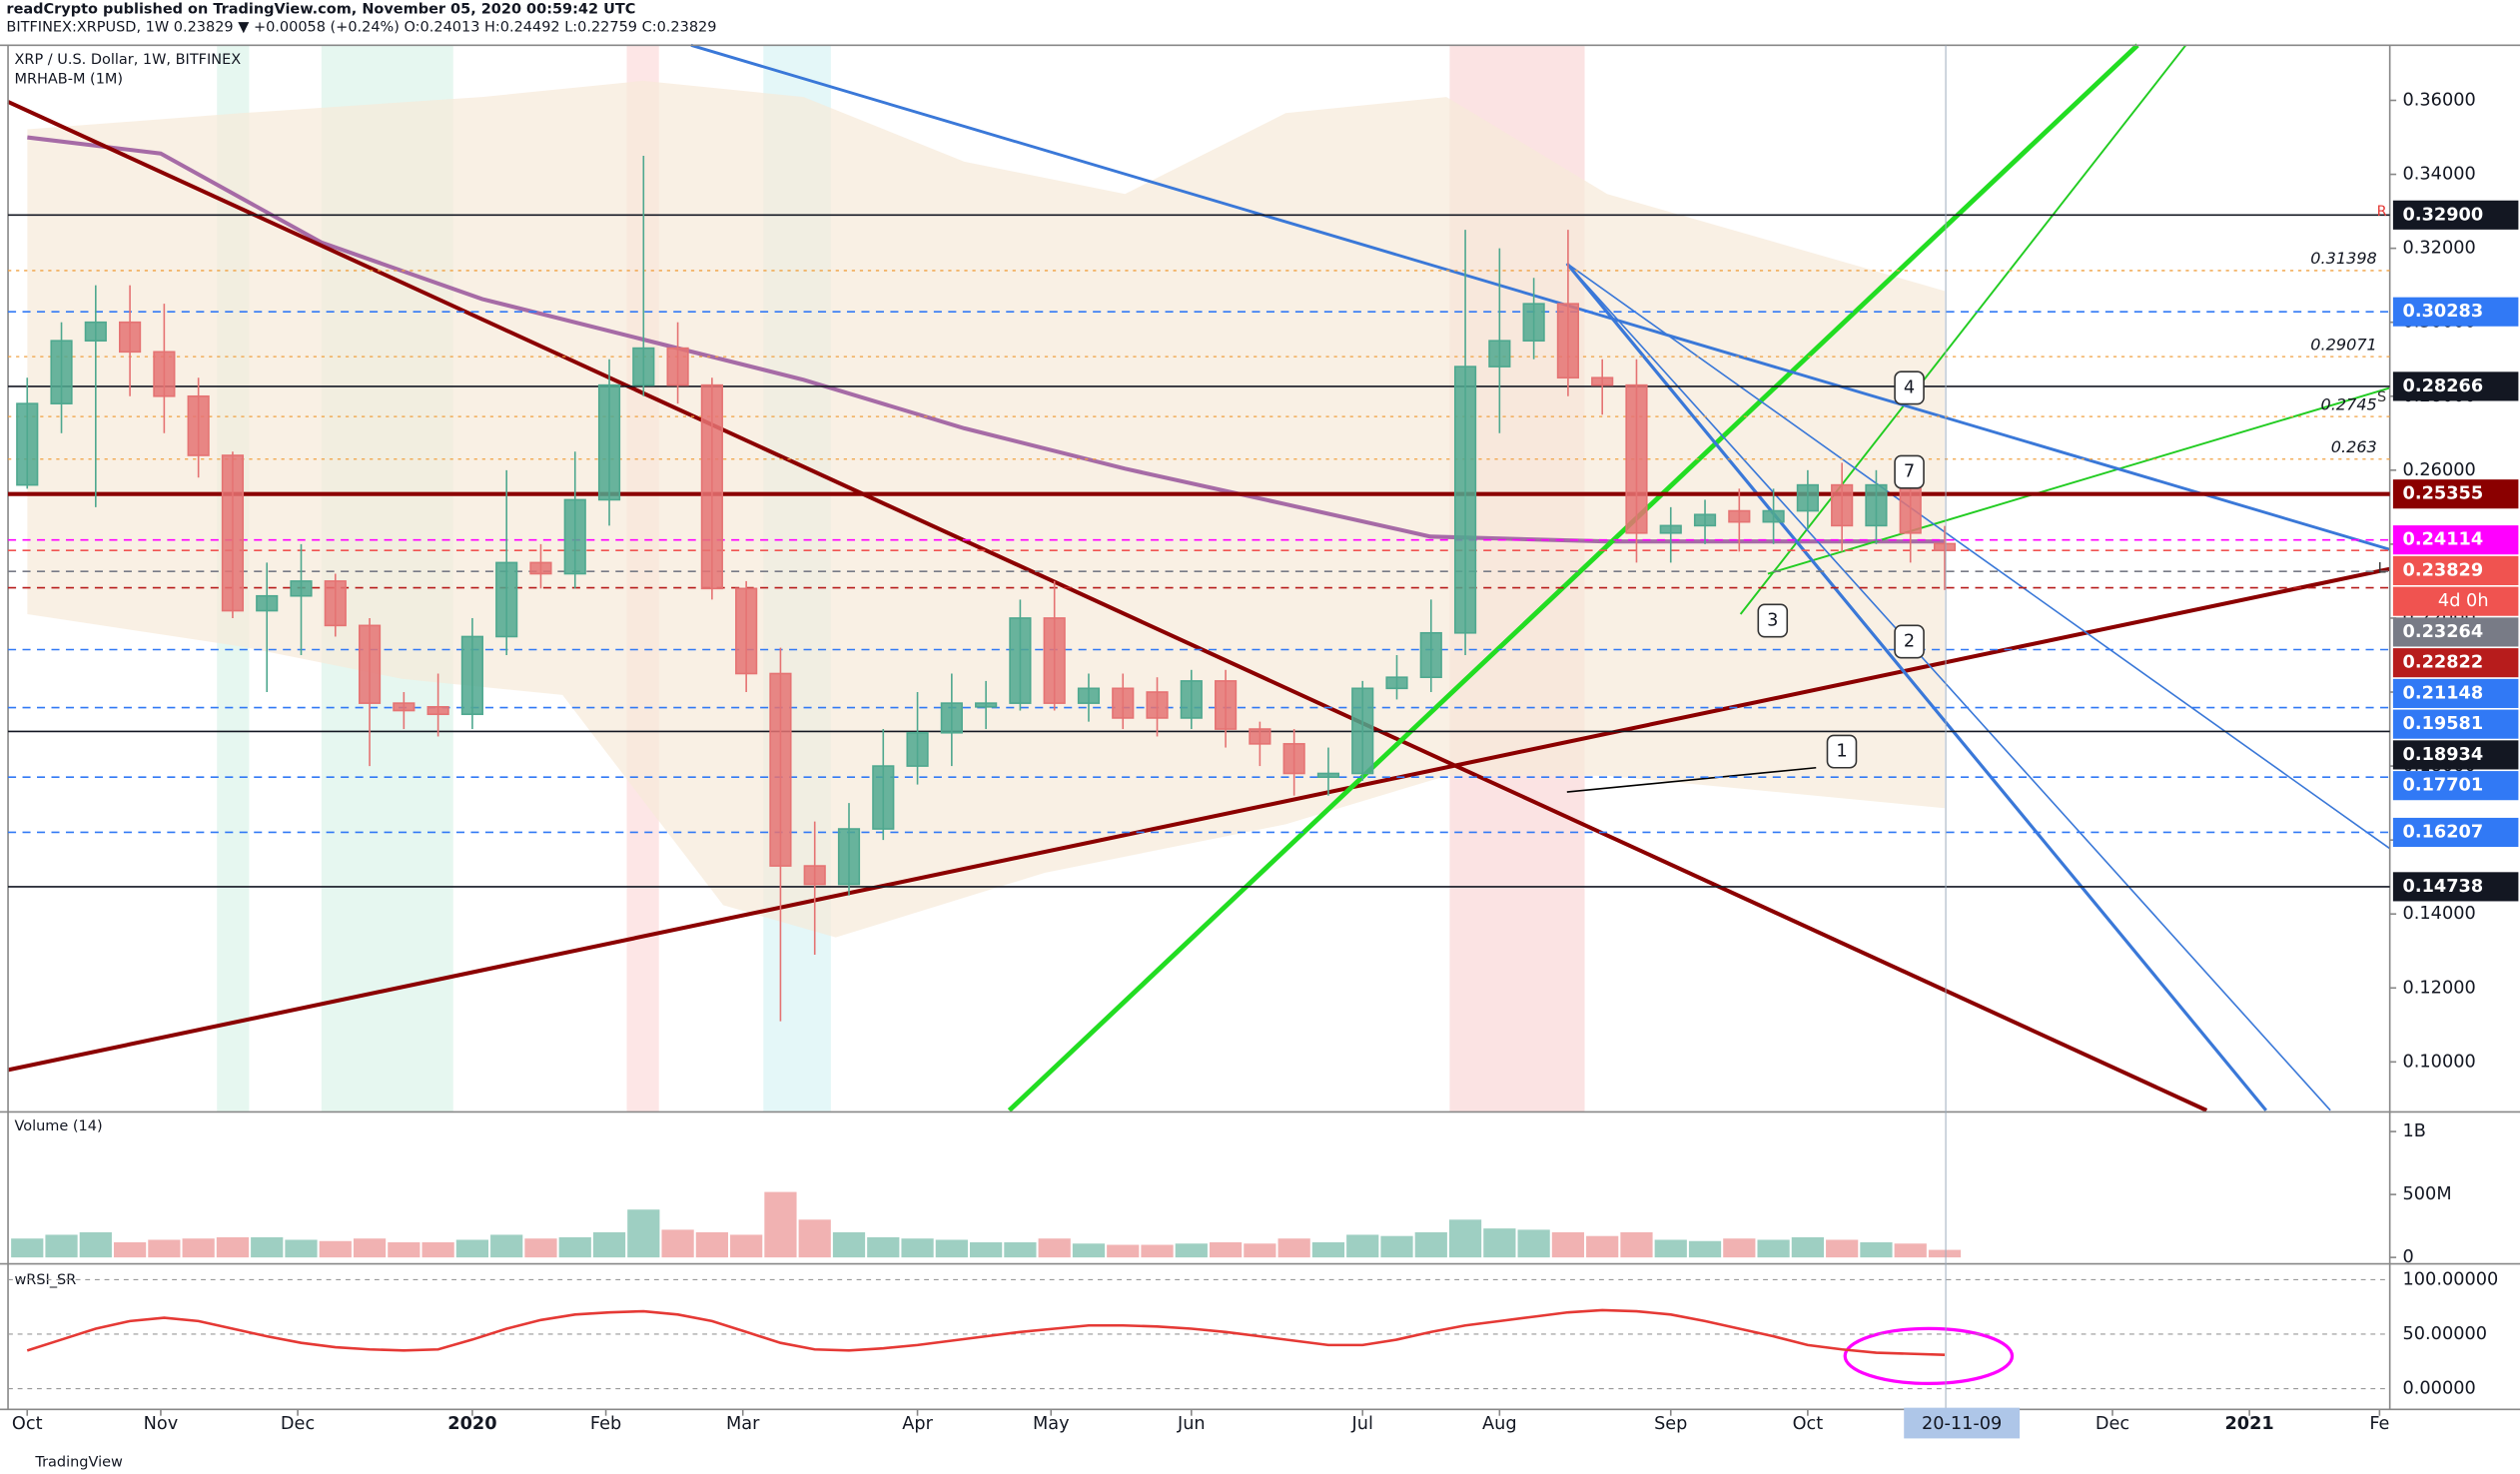 The image size is (2520, 1474). Describe the element at coordinates (605, 1424) in the screenshot. I see `x-tick-label: Feb` at that location.